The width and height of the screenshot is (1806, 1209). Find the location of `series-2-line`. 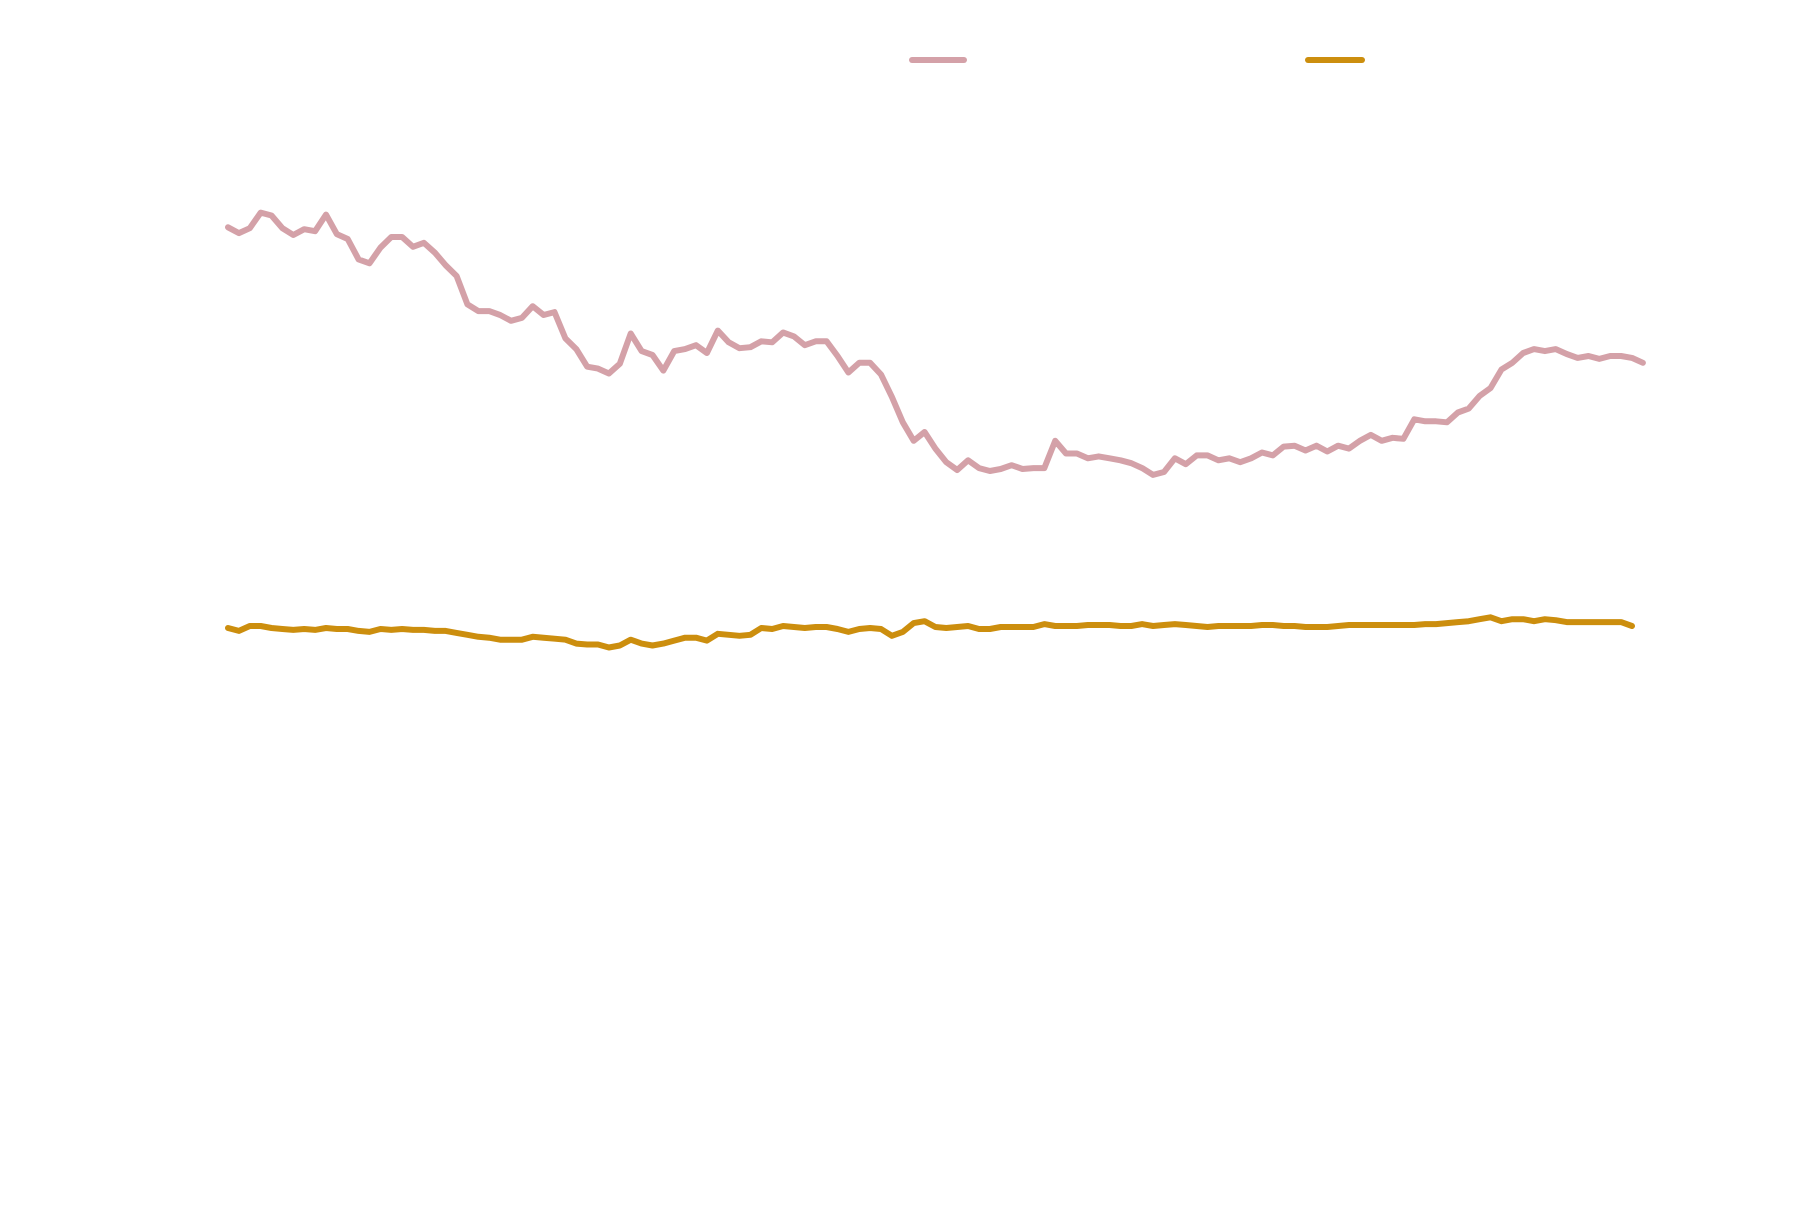

series-2-line is located at coordinates (930, 632).